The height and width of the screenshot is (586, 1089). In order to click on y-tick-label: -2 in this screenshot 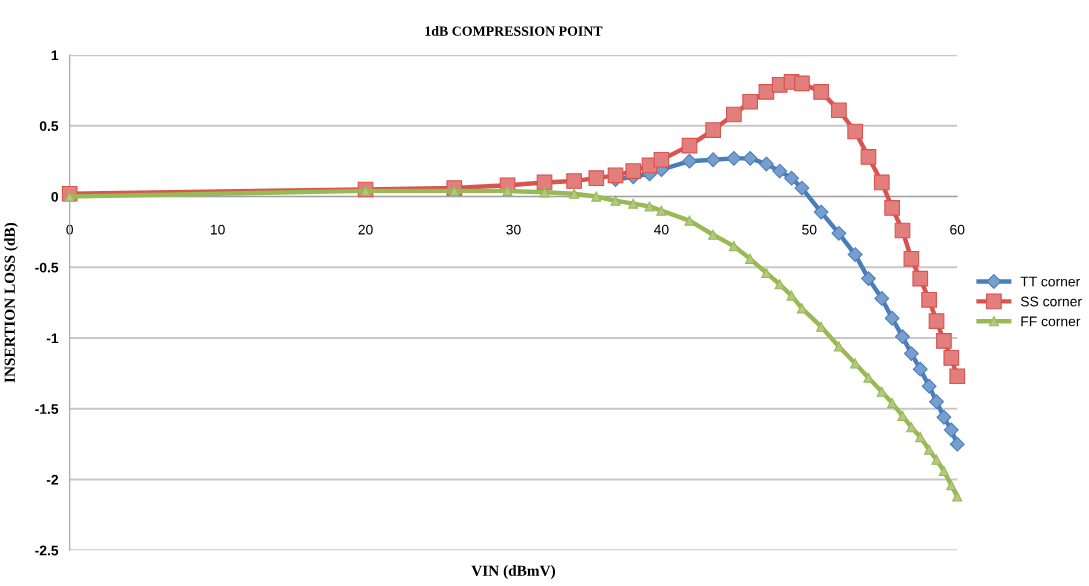, I will do `click(52, 479)`.